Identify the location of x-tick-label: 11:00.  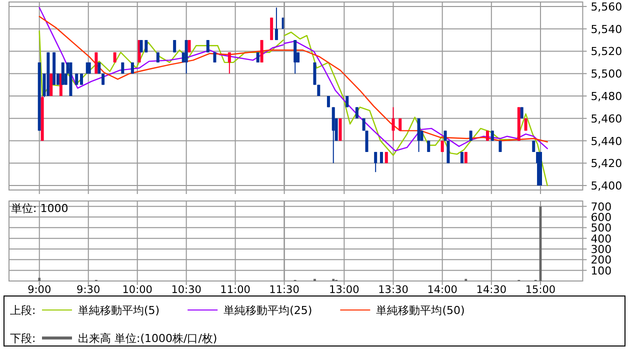
(235, 290).